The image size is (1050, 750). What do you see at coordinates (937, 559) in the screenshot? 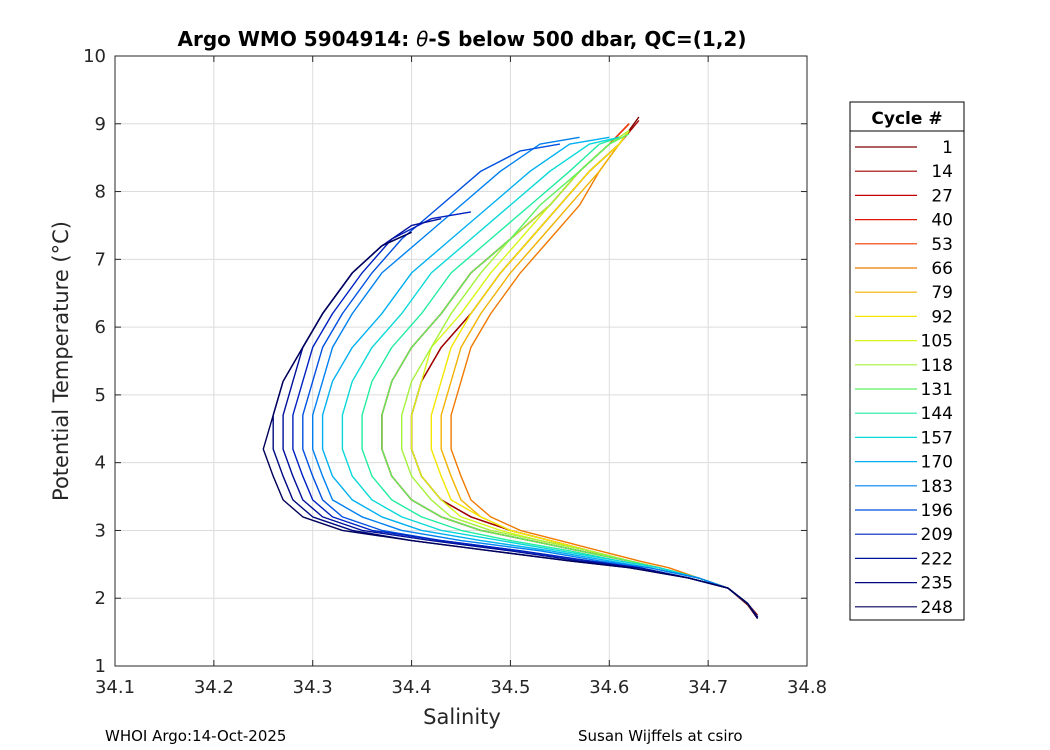
I see `legend-label: 222` at bounding box center [937, 559].